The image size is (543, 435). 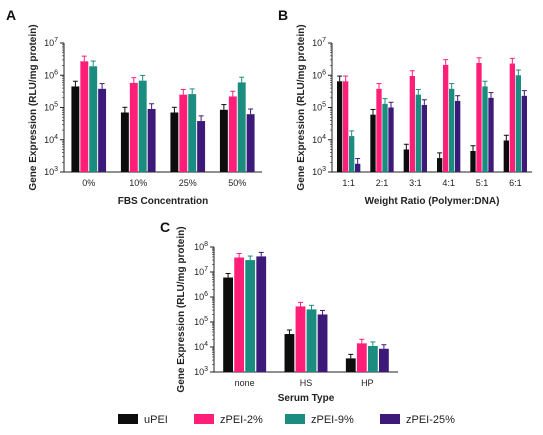 I want to click on bar-b-41-zPEI2, so click(x=446, y=118).